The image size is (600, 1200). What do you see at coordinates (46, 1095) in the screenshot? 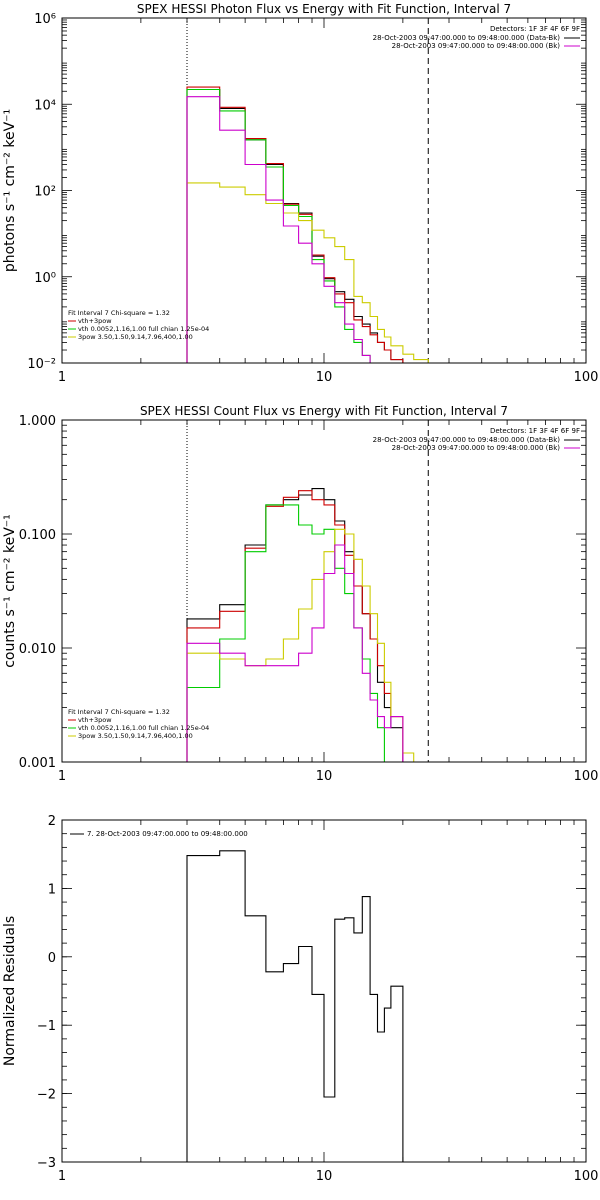
I see `y-tick-label: −2` at bounding box center [46, 1095].